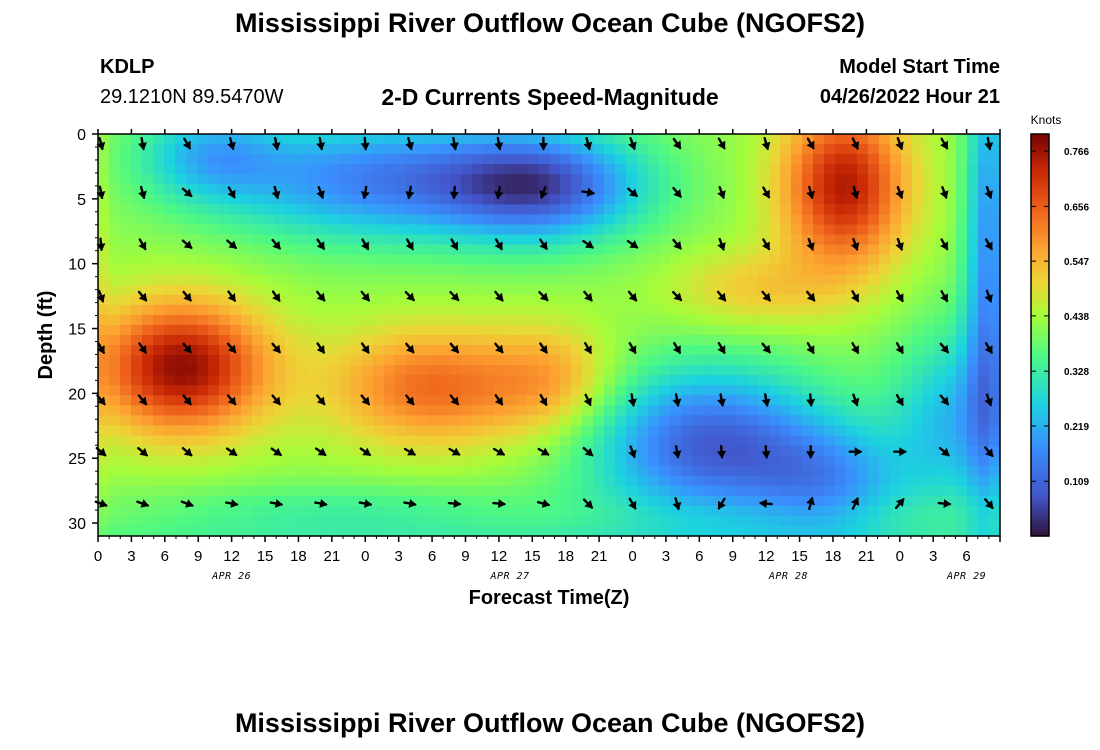  Describe the element at coordinates (1040, 142) in the screenshot. I see `colorbar-segment` at that location.